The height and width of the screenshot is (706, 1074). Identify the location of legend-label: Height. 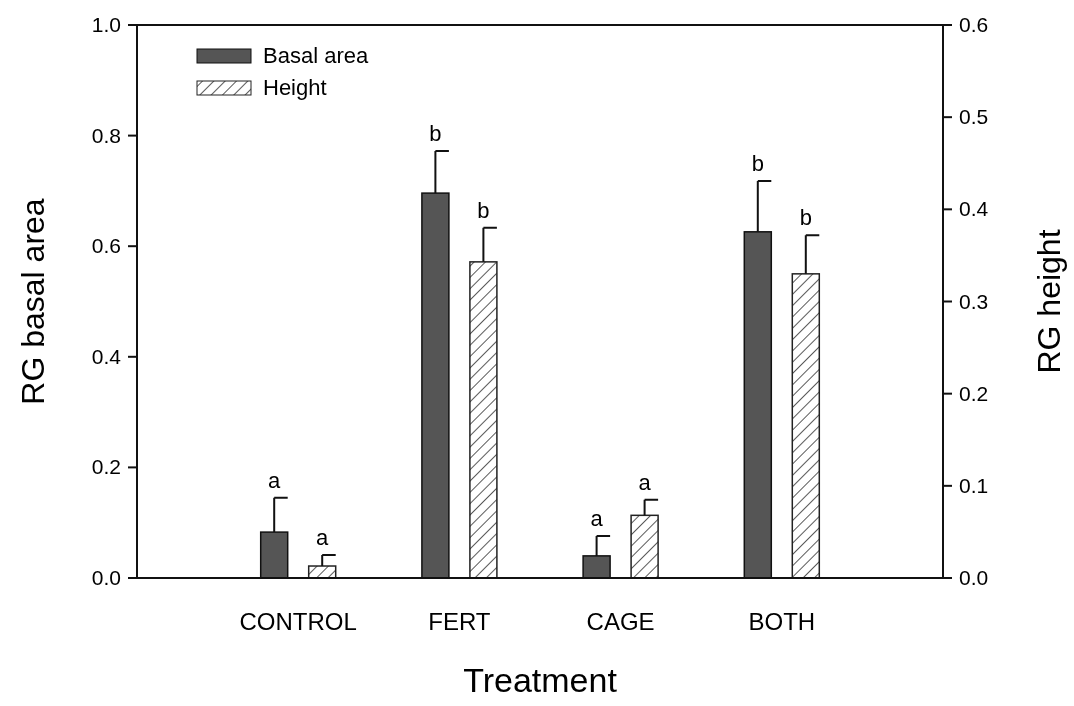
(295, 87).